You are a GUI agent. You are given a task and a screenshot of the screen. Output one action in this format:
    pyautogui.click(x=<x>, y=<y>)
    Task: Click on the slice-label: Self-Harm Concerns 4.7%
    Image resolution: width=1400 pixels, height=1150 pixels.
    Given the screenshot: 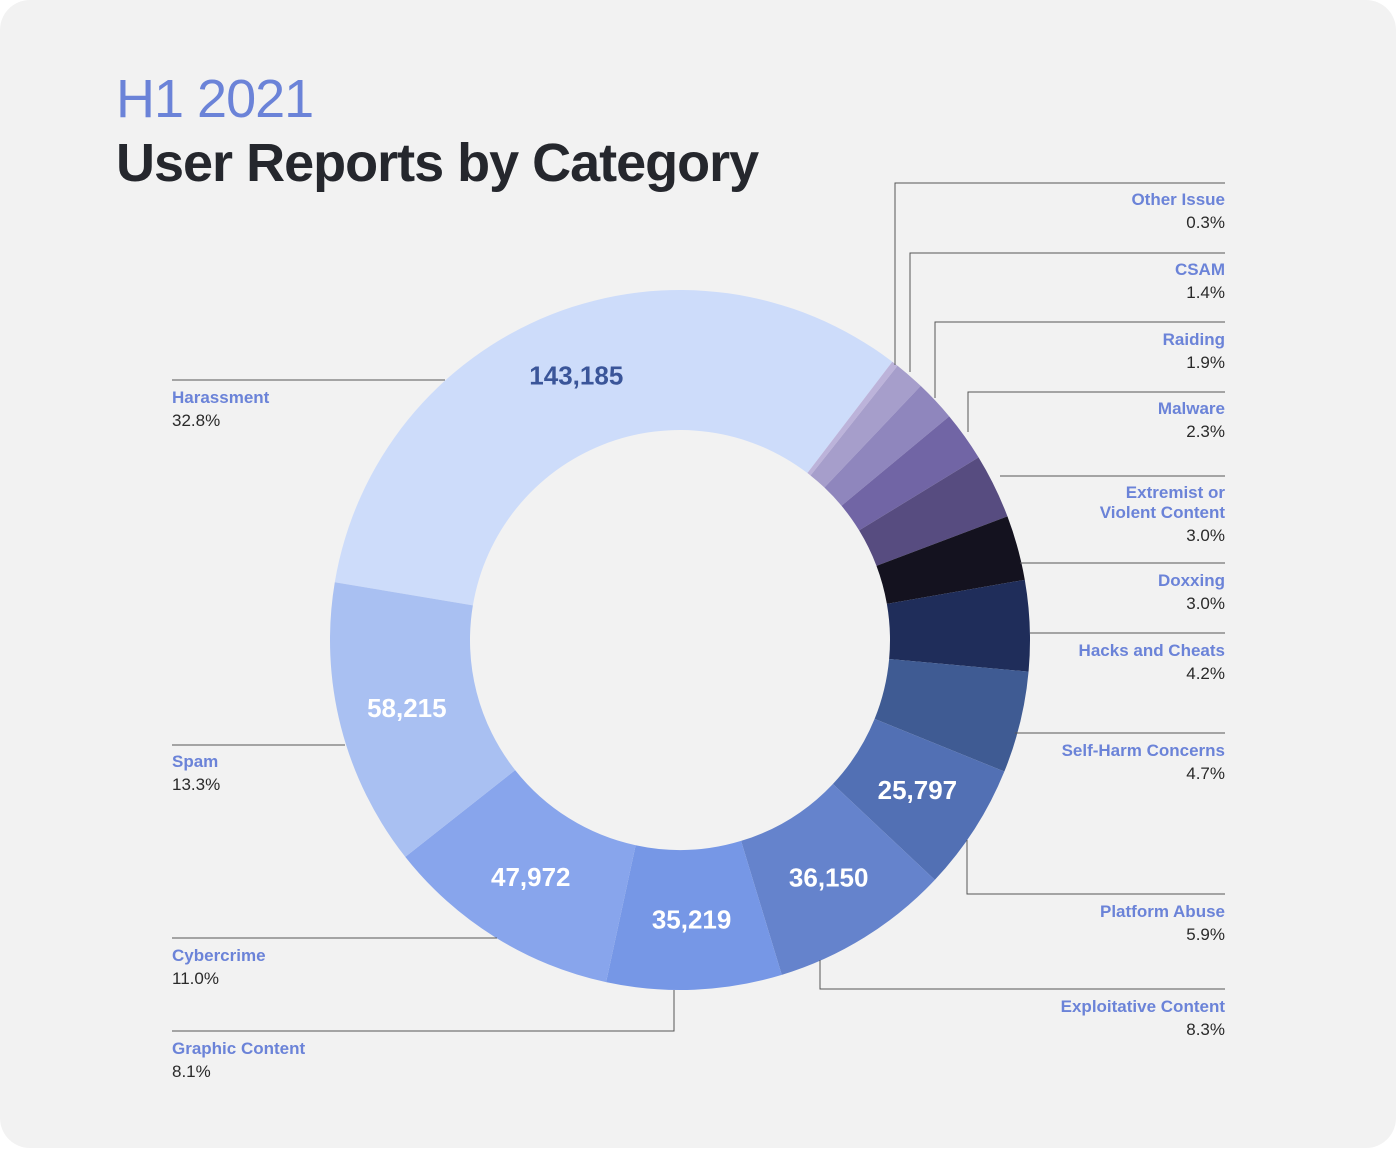 What is the action you would take?
    pyautogui.click(x=1143, y=762)
    